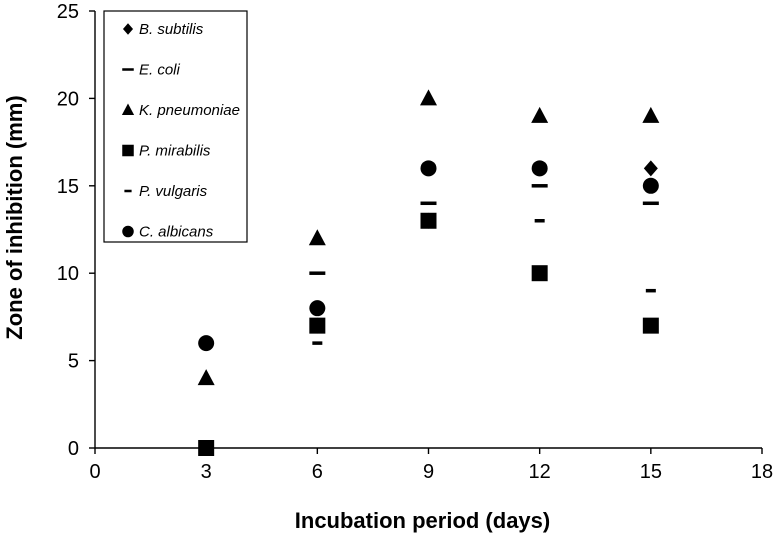 This screenshot has height=537, width=774. What do you see at coordinates (173, 191) in the screenshot?
I see `legend-label-p-vulgaris: P. vulgaris` at bounding box center [173, 191].